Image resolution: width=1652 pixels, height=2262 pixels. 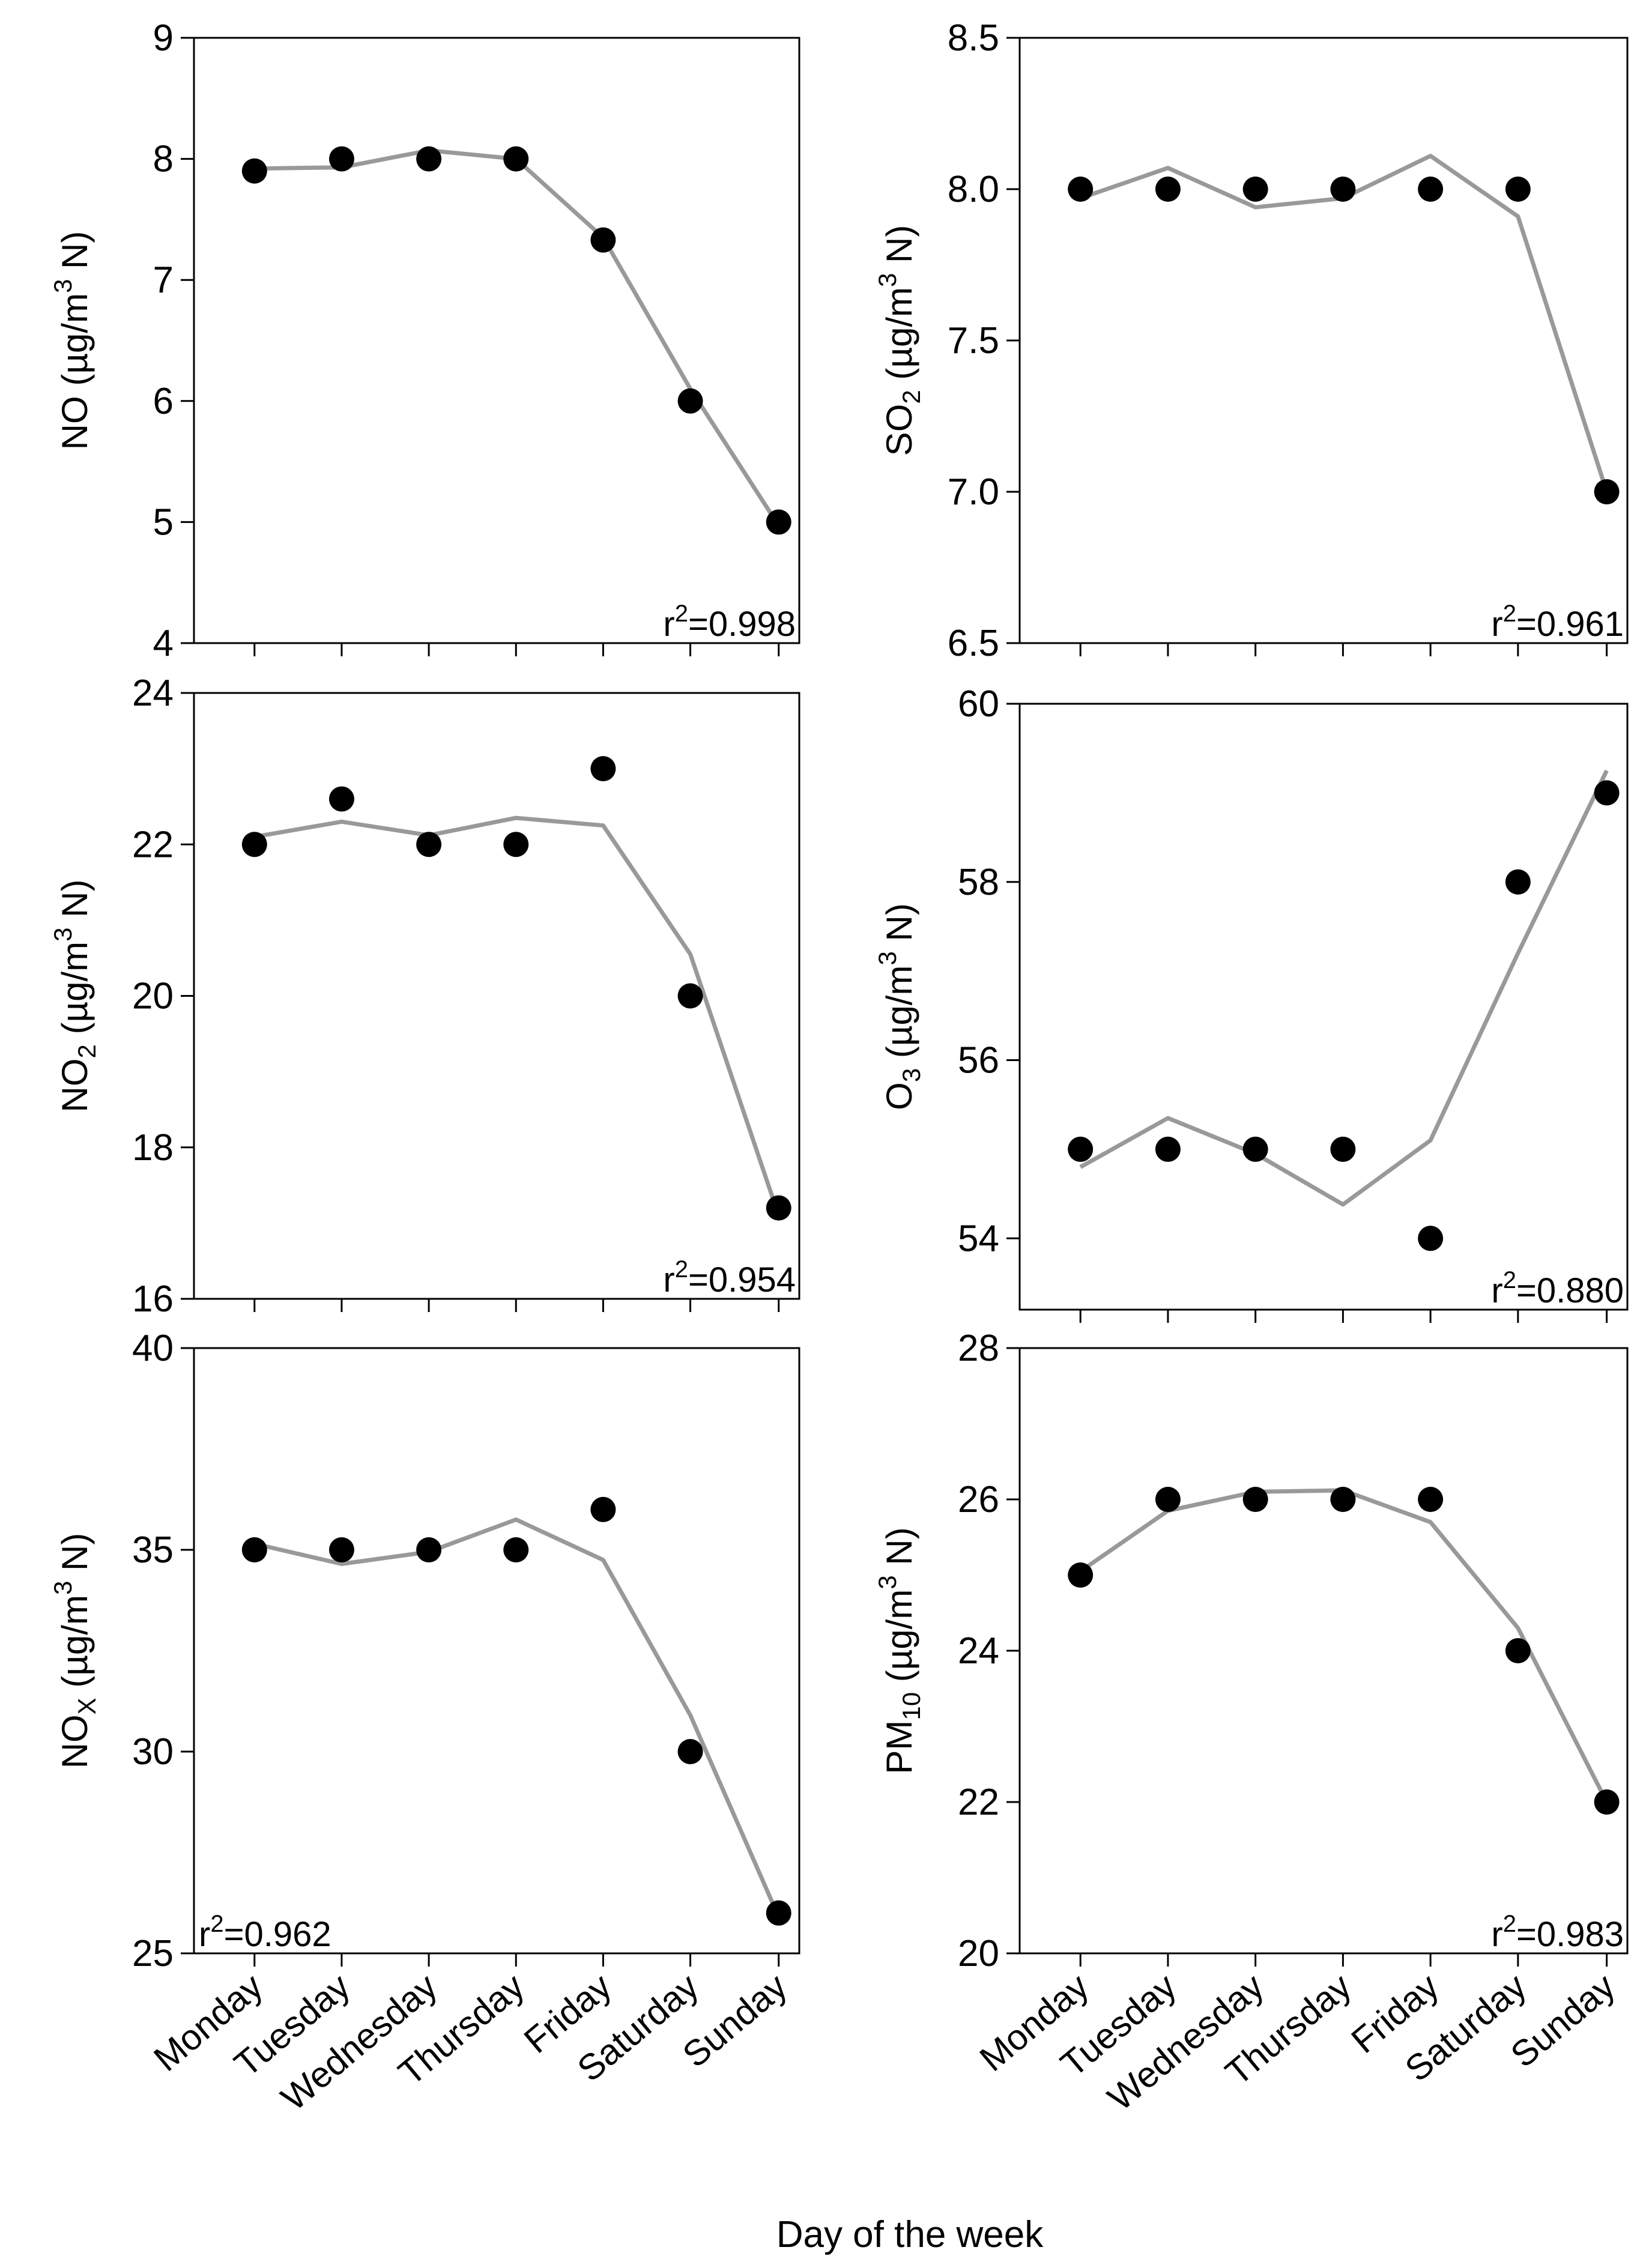 I want to click on y-tick-label: 60, so click(x=978, y=704).